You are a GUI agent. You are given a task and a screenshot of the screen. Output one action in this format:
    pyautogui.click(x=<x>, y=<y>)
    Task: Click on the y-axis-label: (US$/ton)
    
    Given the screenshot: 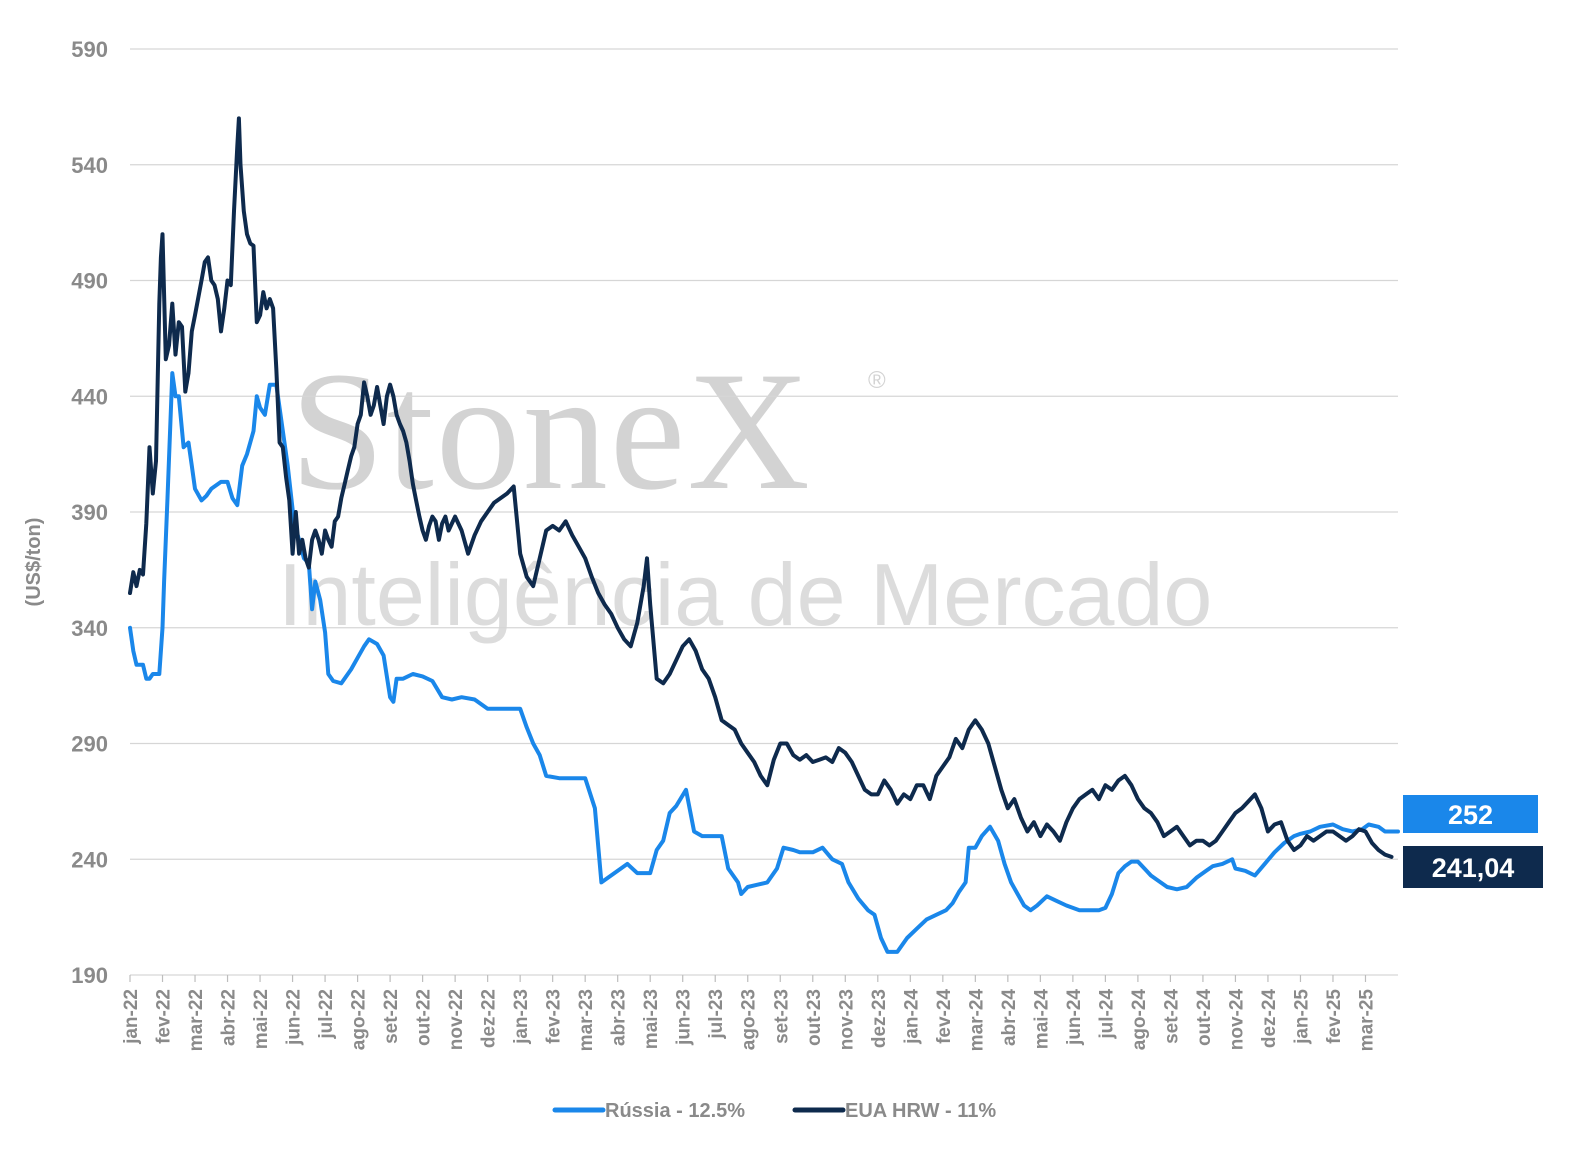 What is the action you would take?
    pyautogui.click(x=34, y=562)
    